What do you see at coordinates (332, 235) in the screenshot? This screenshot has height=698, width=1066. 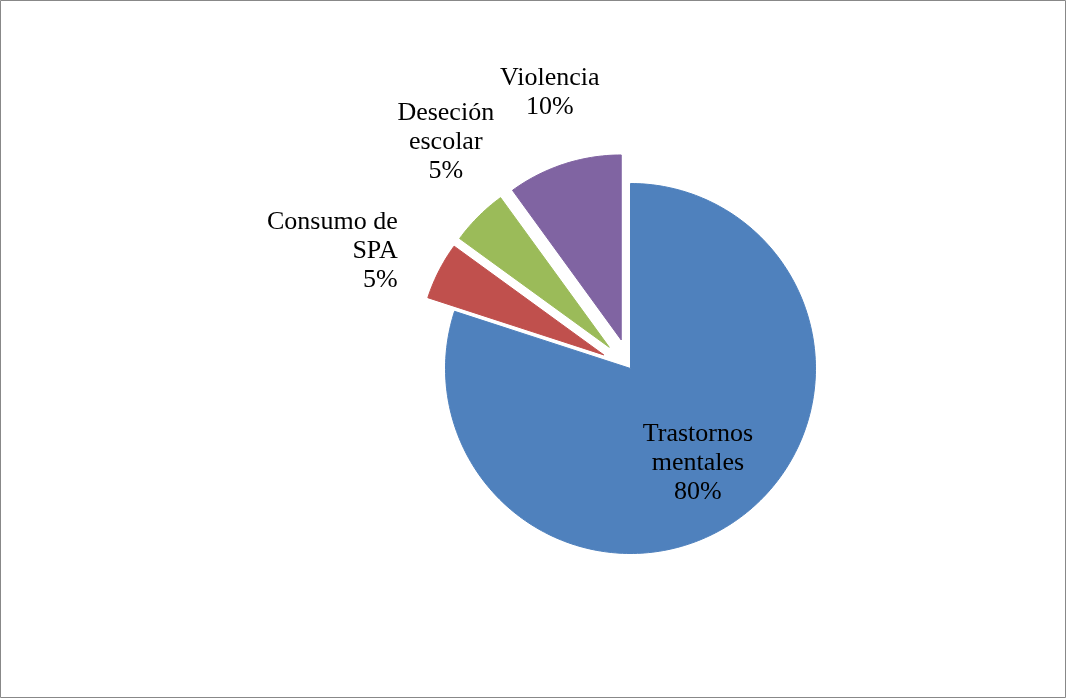 I see `slice-label: Consumo de SPA` at bounding box center [332, 235].